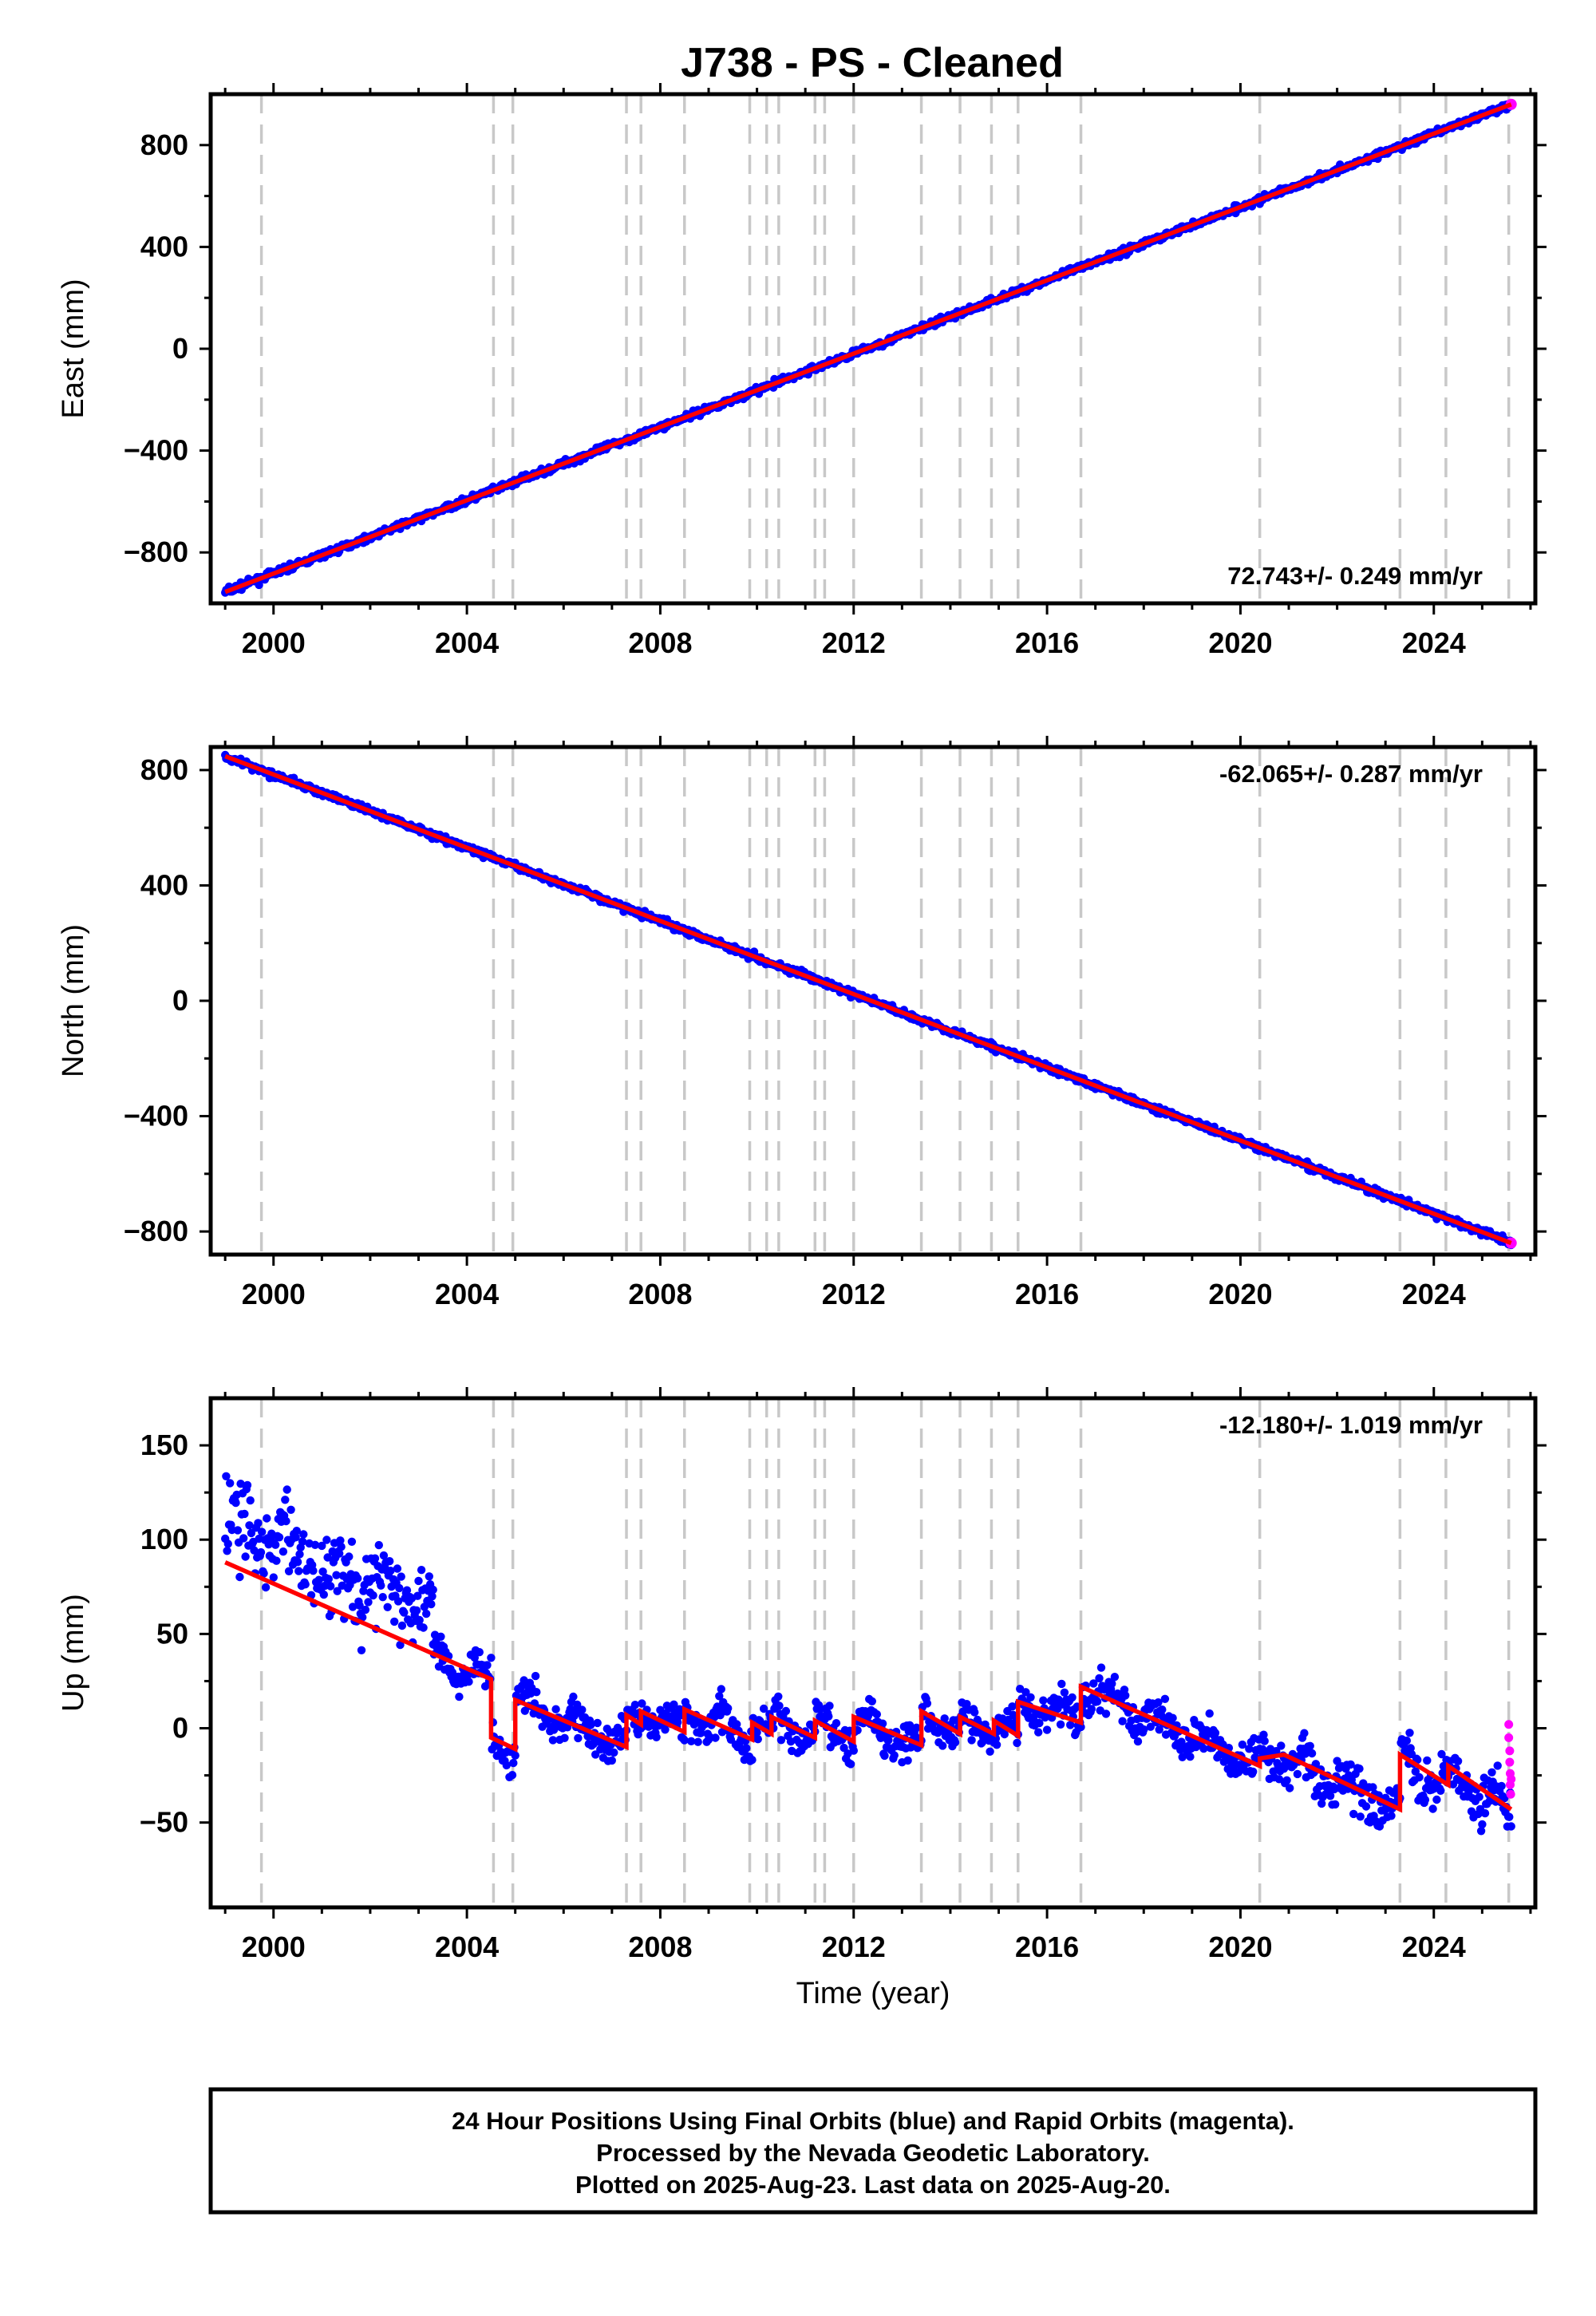 Image resolution: width=1596 pixels, height=2316 pixels. Describe the element at coordinates (660, 1294) in the screenshot. I see `x-tick-label: 2008` at that location.